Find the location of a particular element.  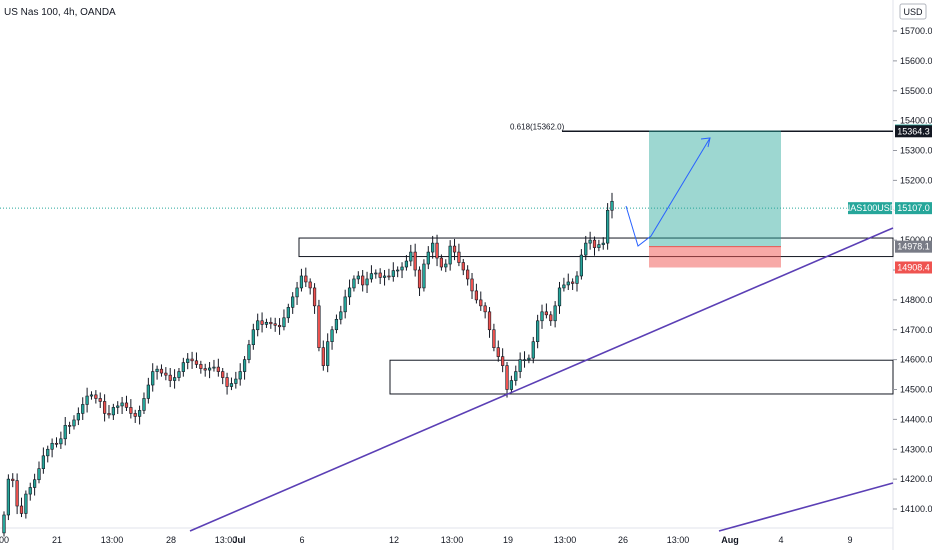

y-tick-label: 14800.0 is located at coordinates (916, 300).